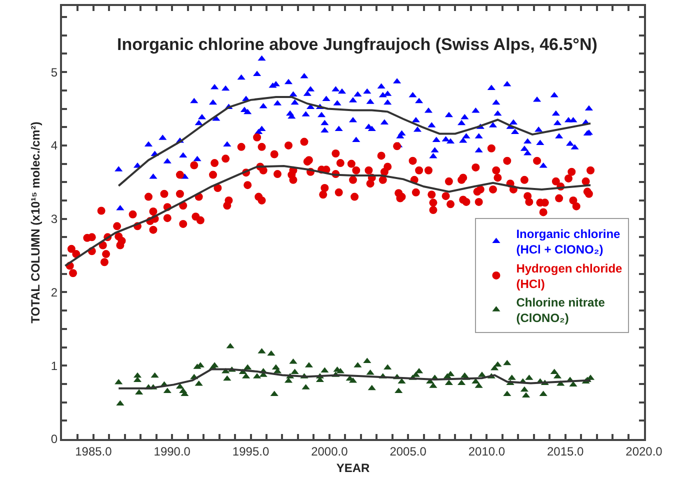  What do you see at coordinates (93, 451) in the screenshot?
I see `x-tick-label: 1985.0` at bounding box center [93, 451].